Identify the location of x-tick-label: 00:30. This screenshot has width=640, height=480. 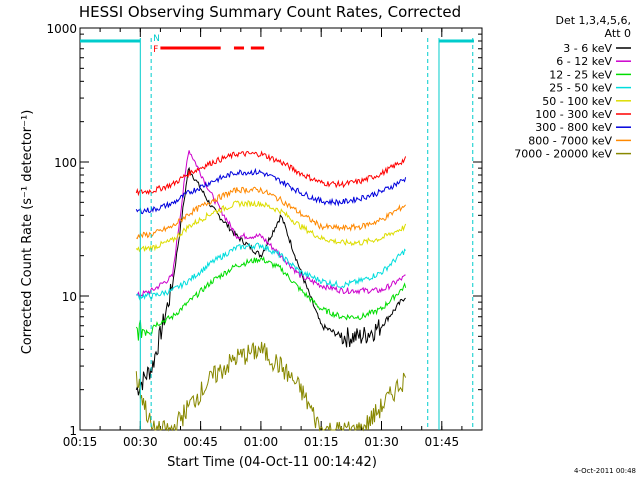
(140, 442).